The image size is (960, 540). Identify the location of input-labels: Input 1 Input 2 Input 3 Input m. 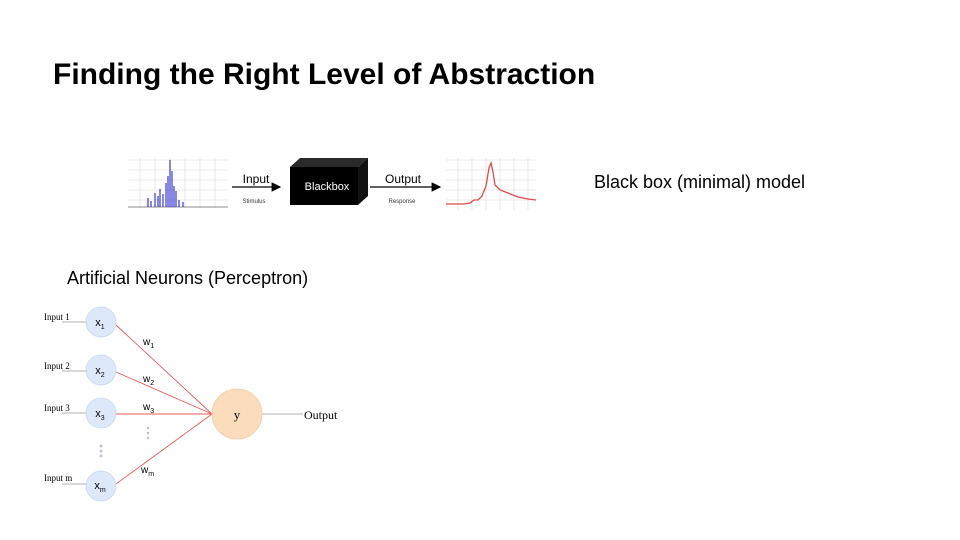
(58, 397).